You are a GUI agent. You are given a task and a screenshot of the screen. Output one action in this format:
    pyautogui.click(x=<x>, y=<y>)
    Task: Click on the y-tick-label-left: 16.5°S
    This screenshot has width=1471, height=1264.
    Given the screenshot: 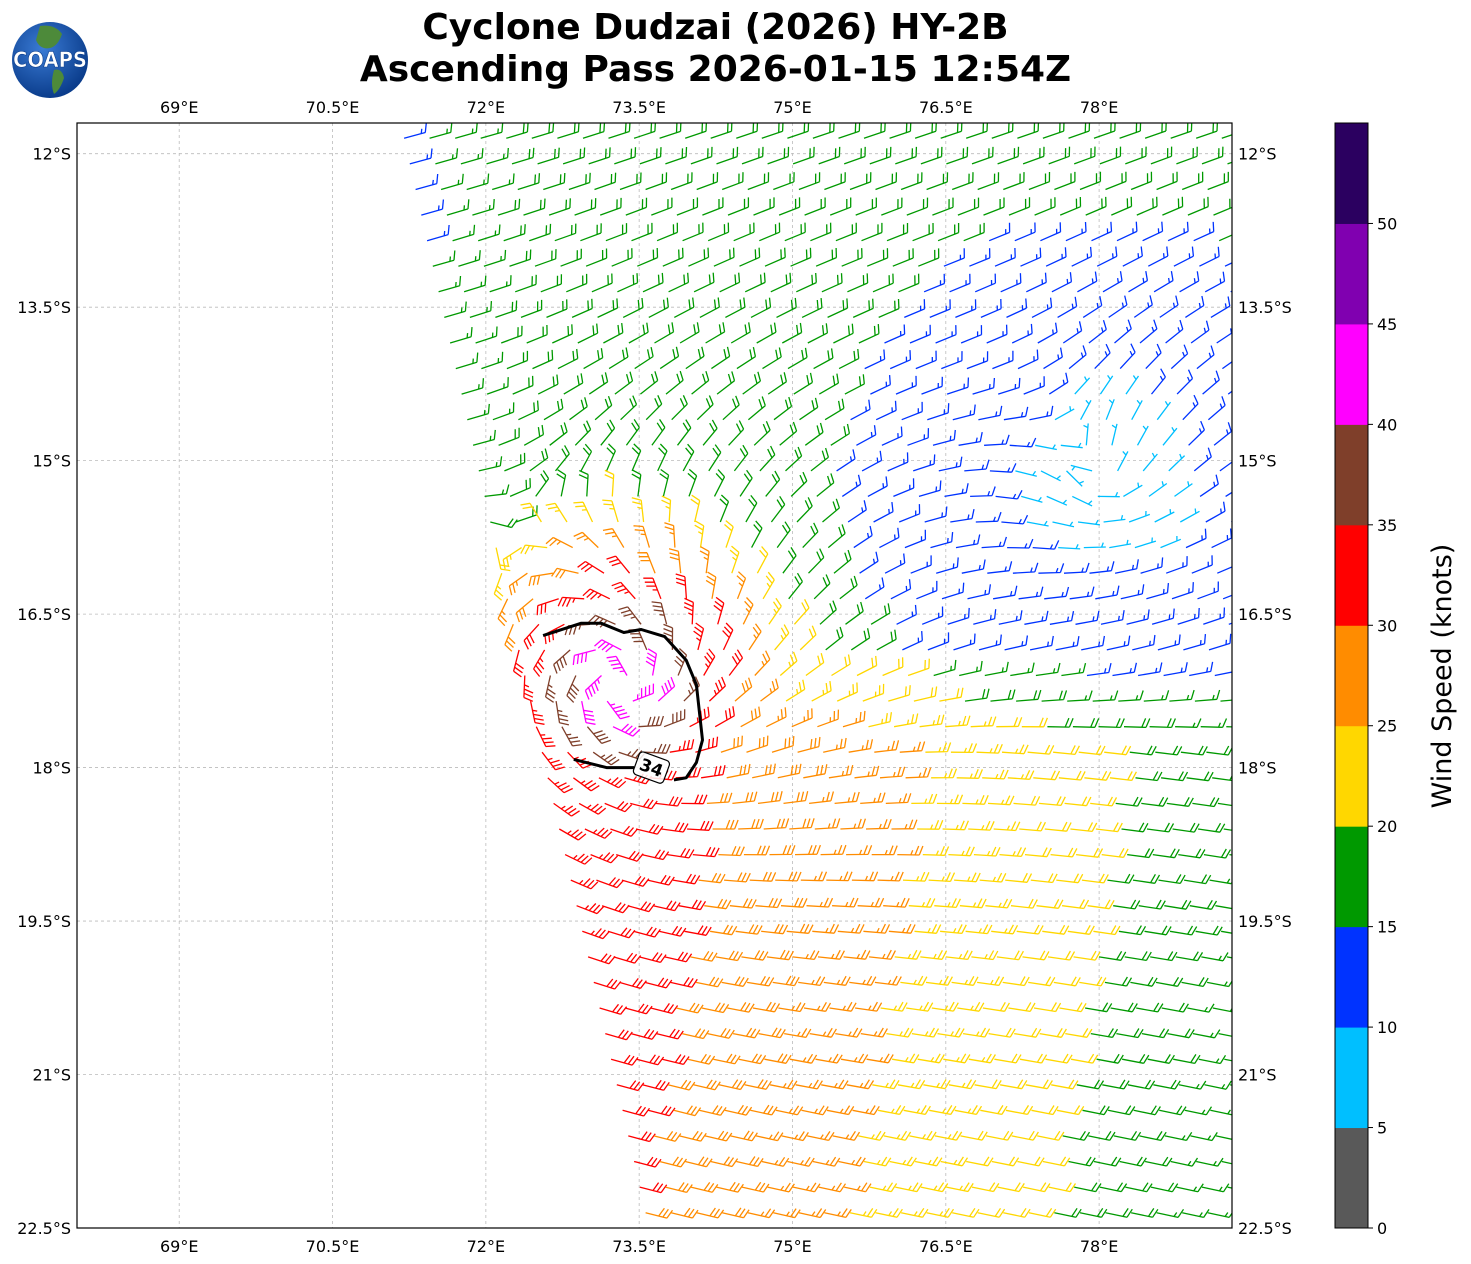 What is the action you would take?
    pyautogui.click(x=44, y=614)
    